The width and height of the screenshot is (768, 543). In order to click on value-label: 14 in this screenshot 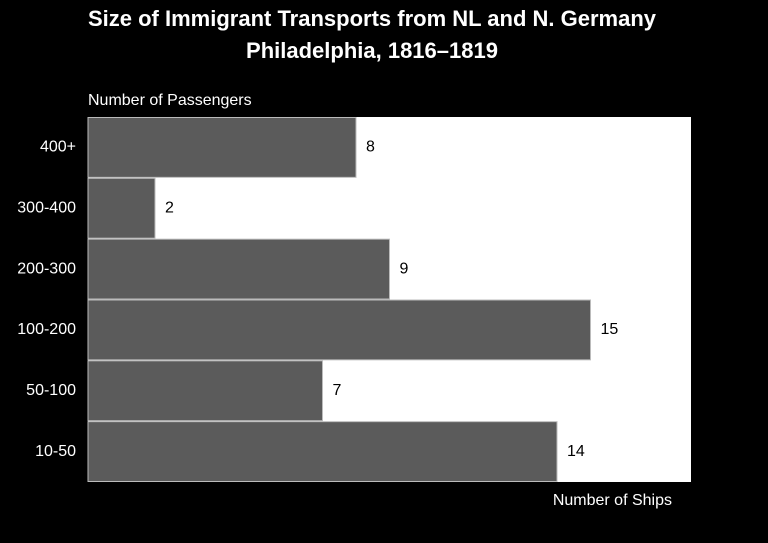, I will do `click(576, 451)`.